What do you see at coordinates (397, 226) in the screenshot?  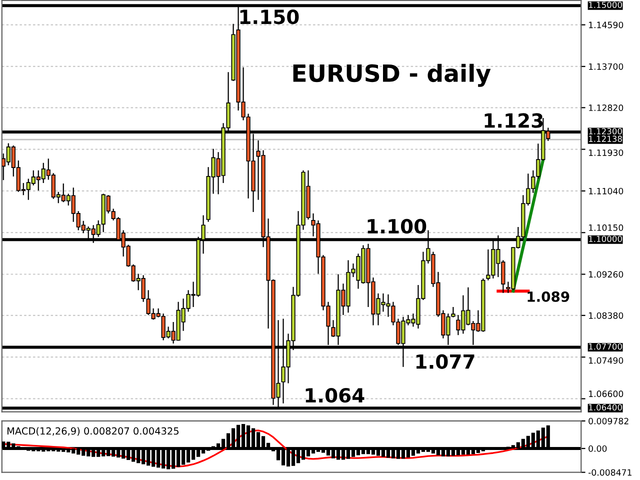 I see `annotation: 1.100` at bounding box center [397, 226].